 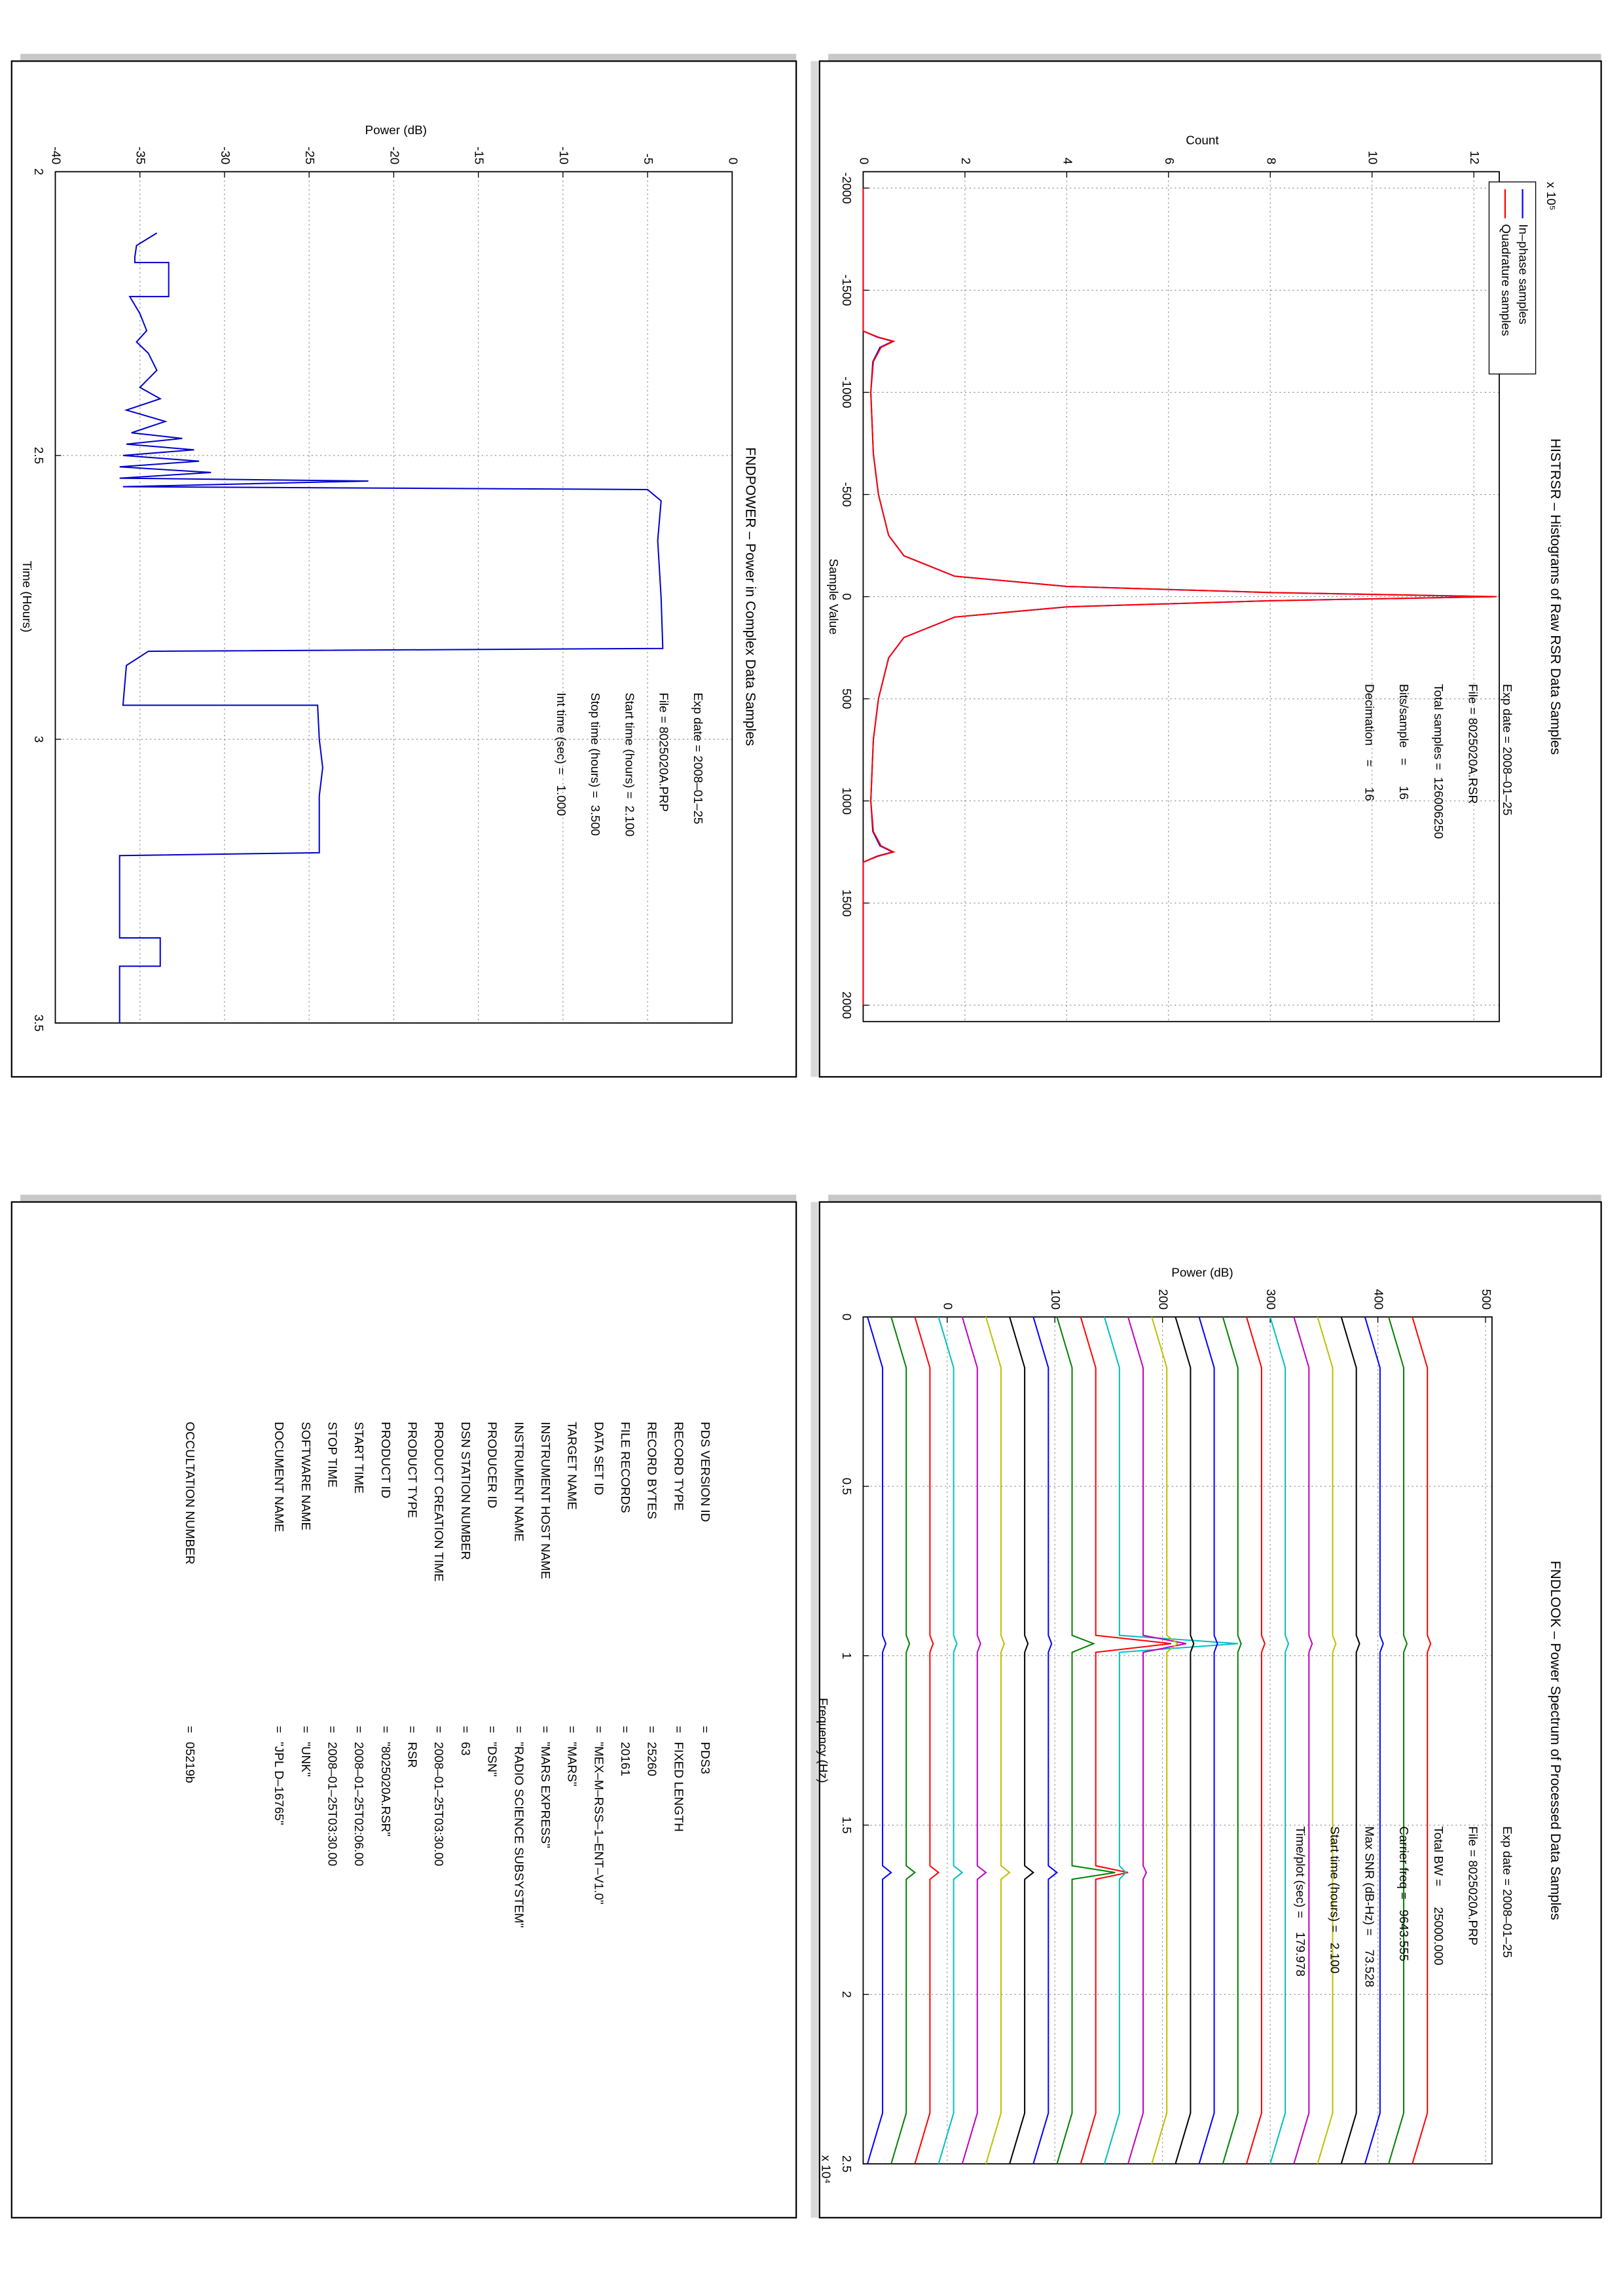 I want to click on chart-title: FNDPOWER – Power in Complex Data Samples, so click(x=749, y=596).